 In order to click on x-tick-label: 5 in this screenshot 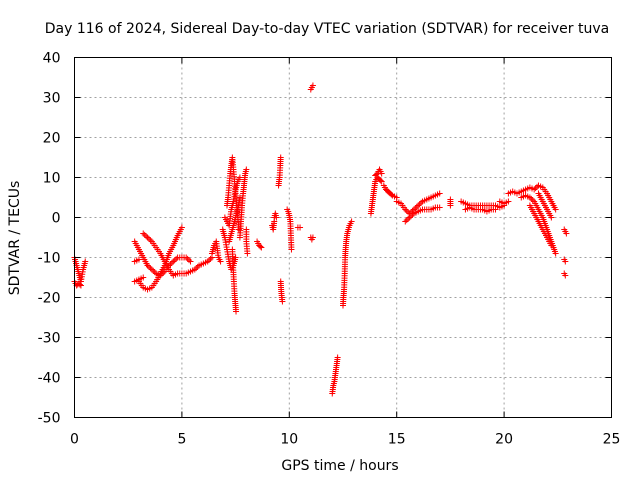, I will do `click(181, 440)`.